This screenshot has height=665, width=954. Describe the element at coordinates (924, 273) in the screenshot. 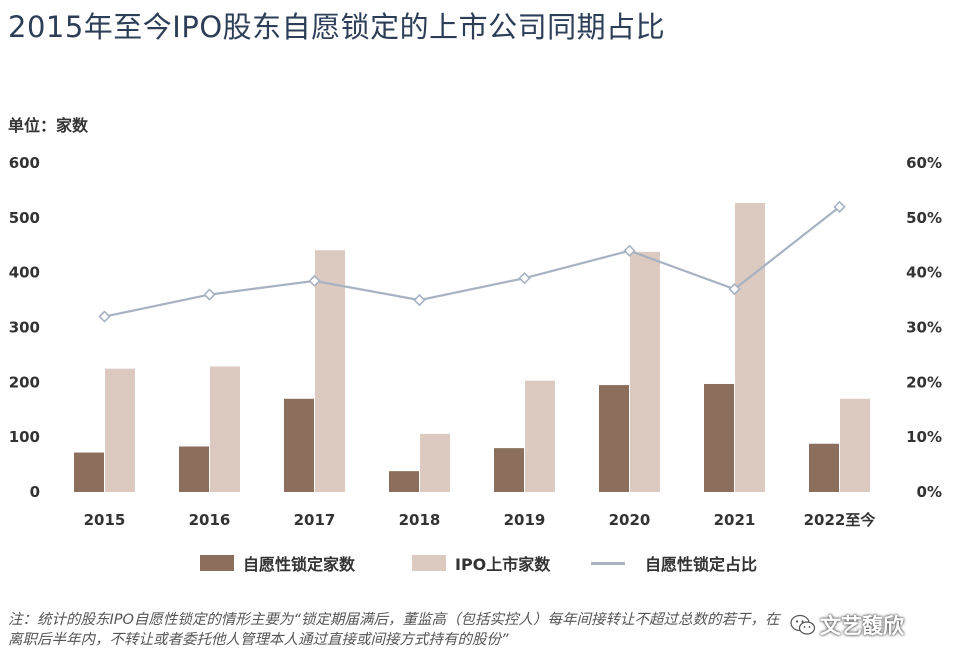

I see `y-right-tick-label: 40%` at that location.